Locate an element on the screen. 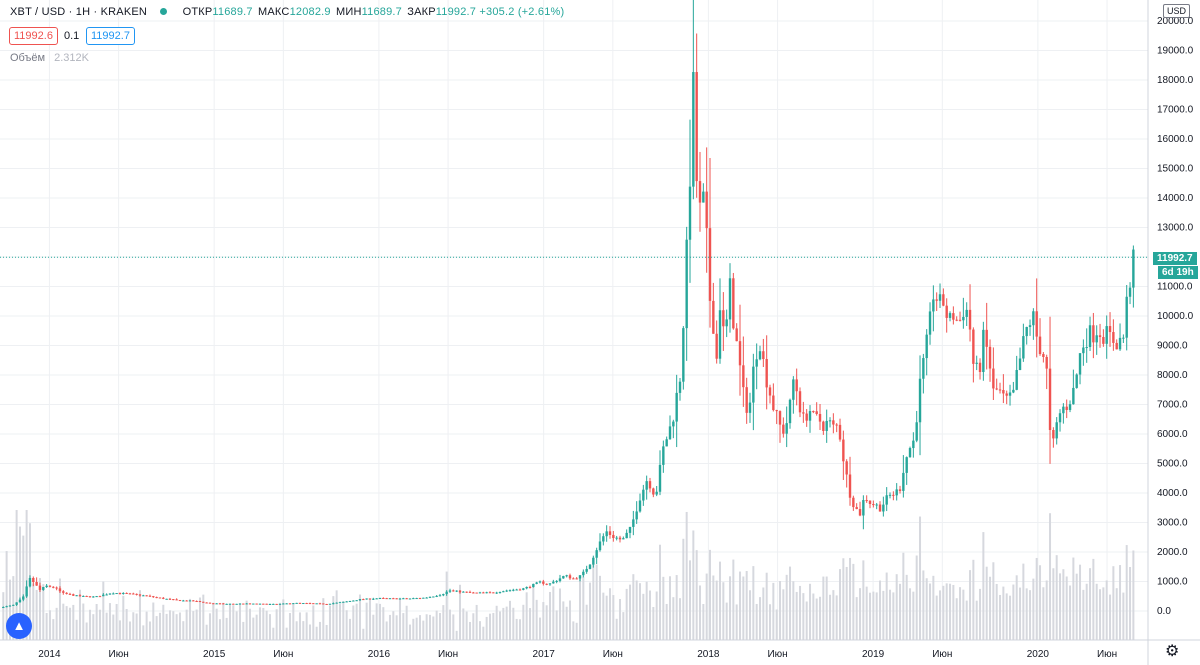  ask-price-button: 11992.7 is located at coordinates (110, 36).